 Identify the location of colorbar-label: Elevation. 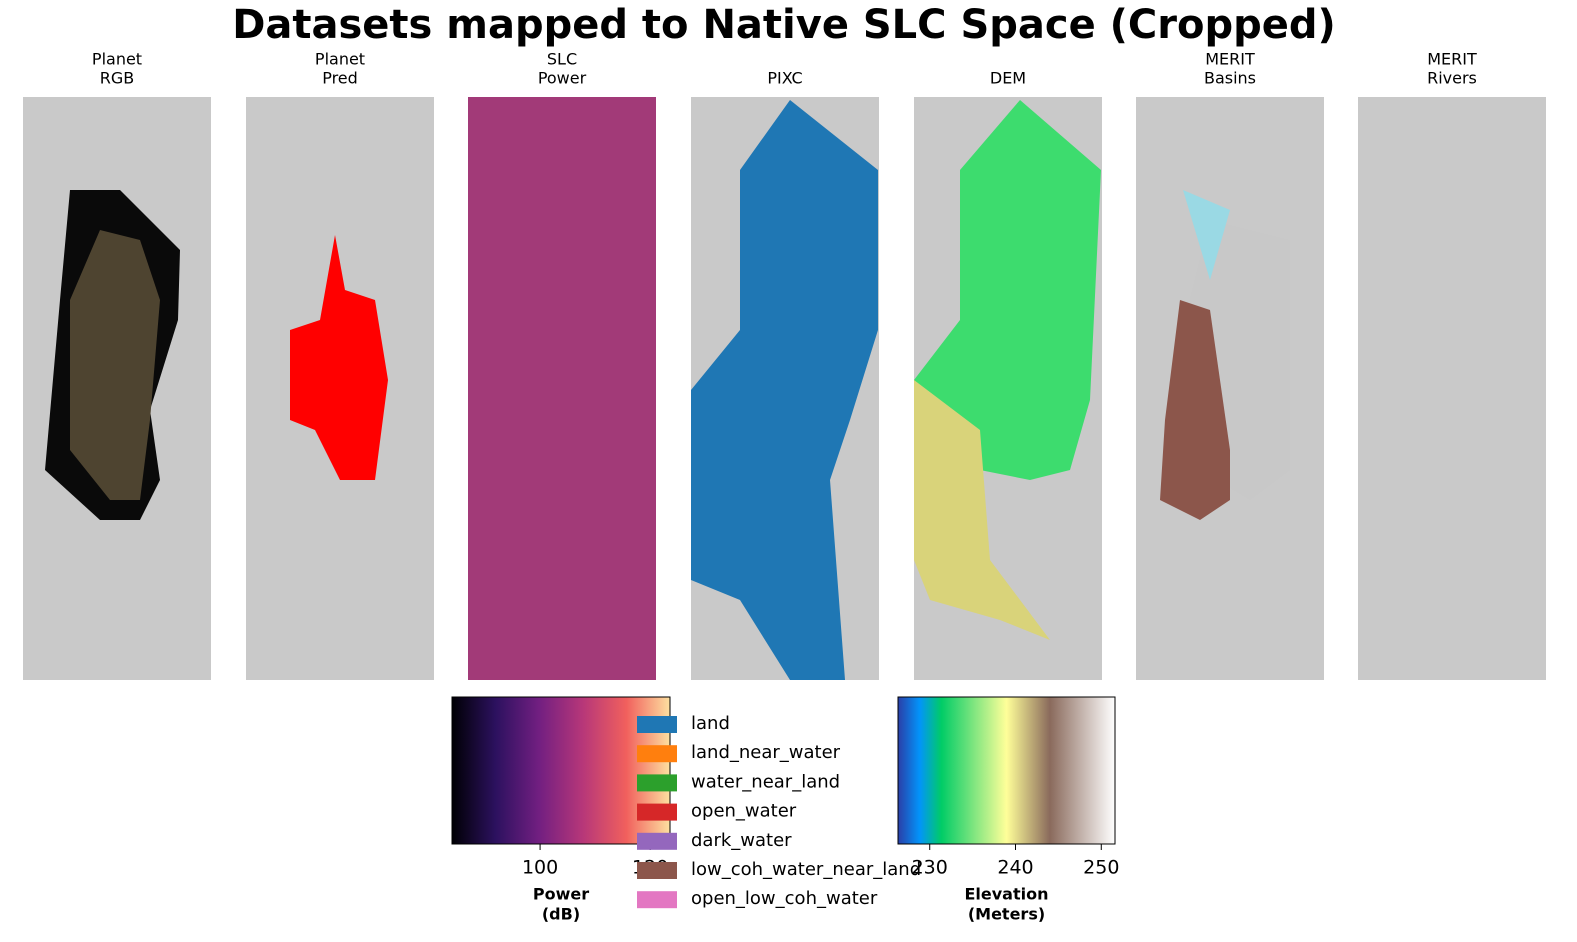
(1006, 894).